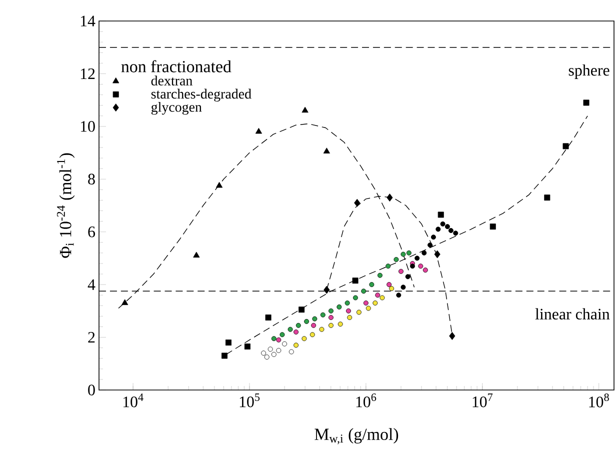 Image resolution: width=616 pixels, height=466 pixels. I want to click on x-tick-label: 10$^{8}$, so click(599, 401).